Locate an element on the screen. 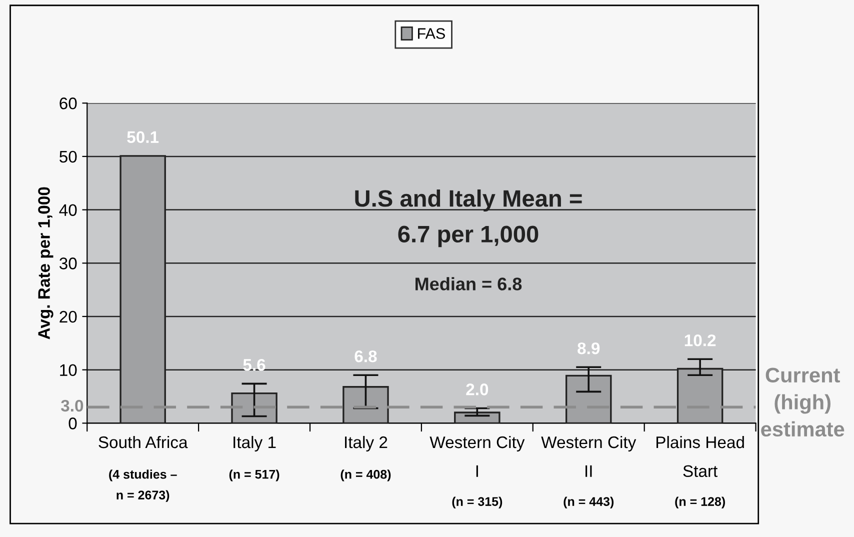  x-tick-label: Western City I (n = 315) is located at coordinates (477, 472).